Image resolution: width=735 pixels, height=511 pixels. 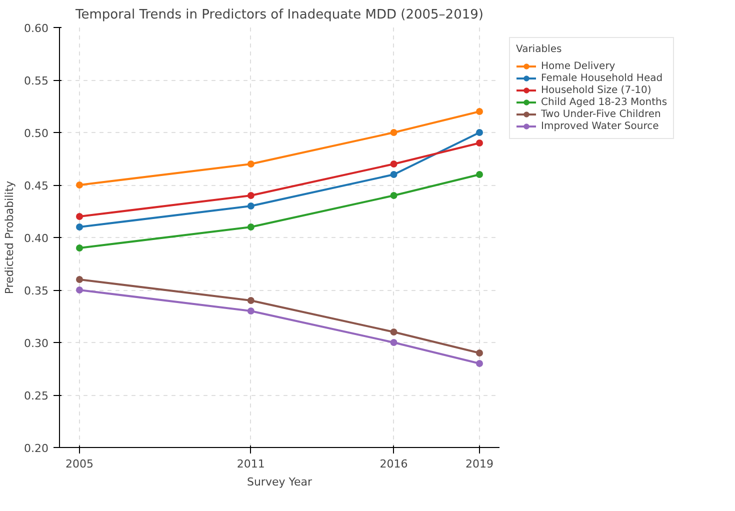 What do you see at coordinates (480, 464) in the screenshot?
I see `x-tick-label: 2019` at bounding box center [480, 464].